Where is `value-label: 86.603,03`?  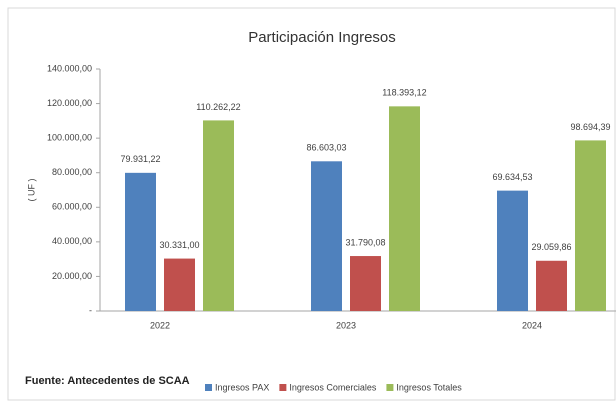
value-label: 86.603,03 is located at coordinates (326, 148).